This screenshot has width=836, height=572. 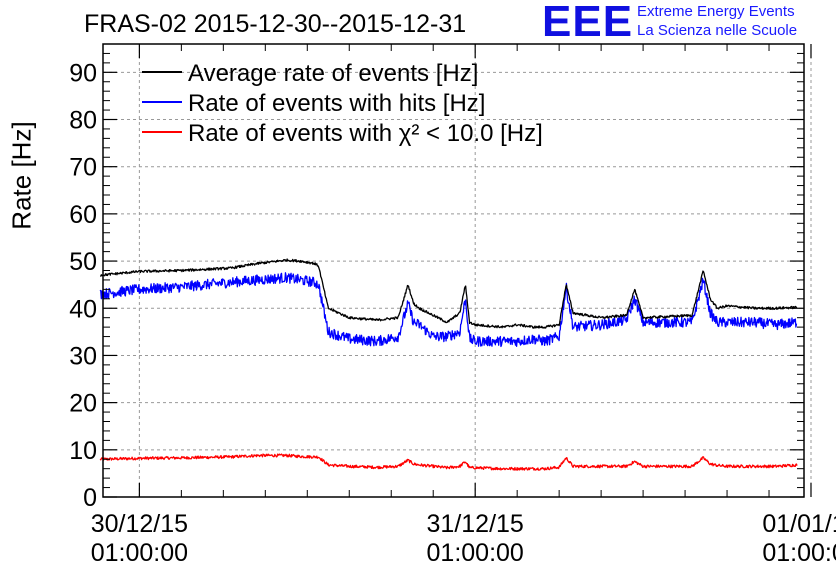 I want to click on x-tick-date-label: 30/12/15, so click(x=139, y=524).